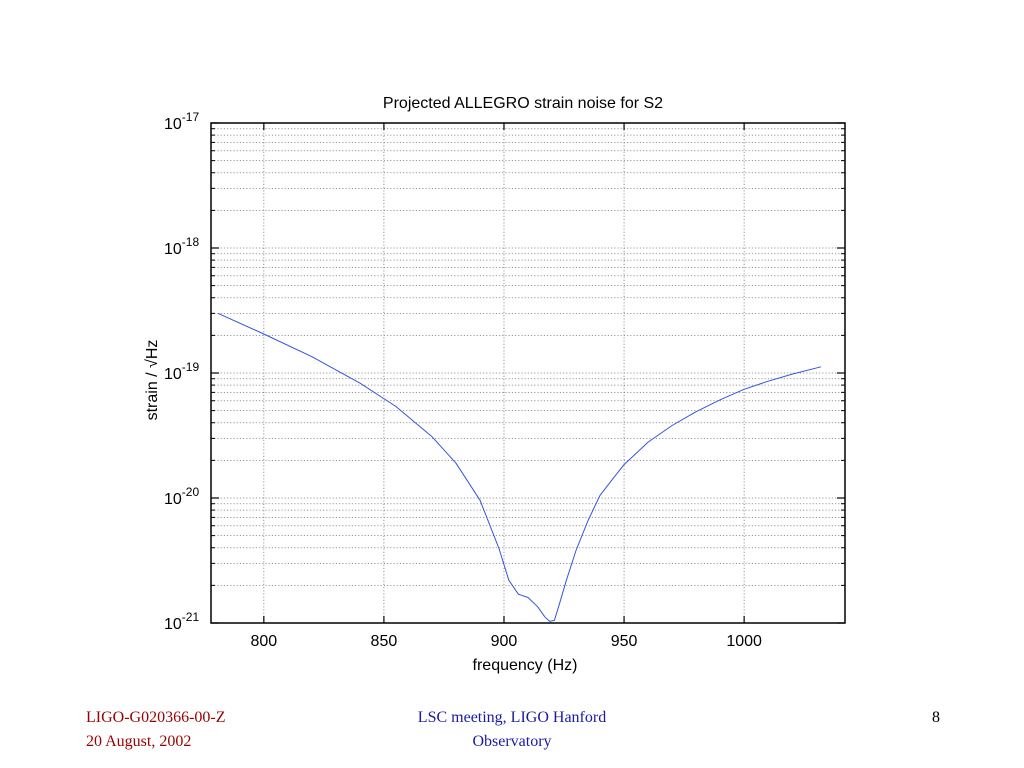  What do you see at coordinates (523, 103) in the screenshot?
I see `chart-title: Projected ALLEGRO strain noise for S2` at bounding box center [523, 103].